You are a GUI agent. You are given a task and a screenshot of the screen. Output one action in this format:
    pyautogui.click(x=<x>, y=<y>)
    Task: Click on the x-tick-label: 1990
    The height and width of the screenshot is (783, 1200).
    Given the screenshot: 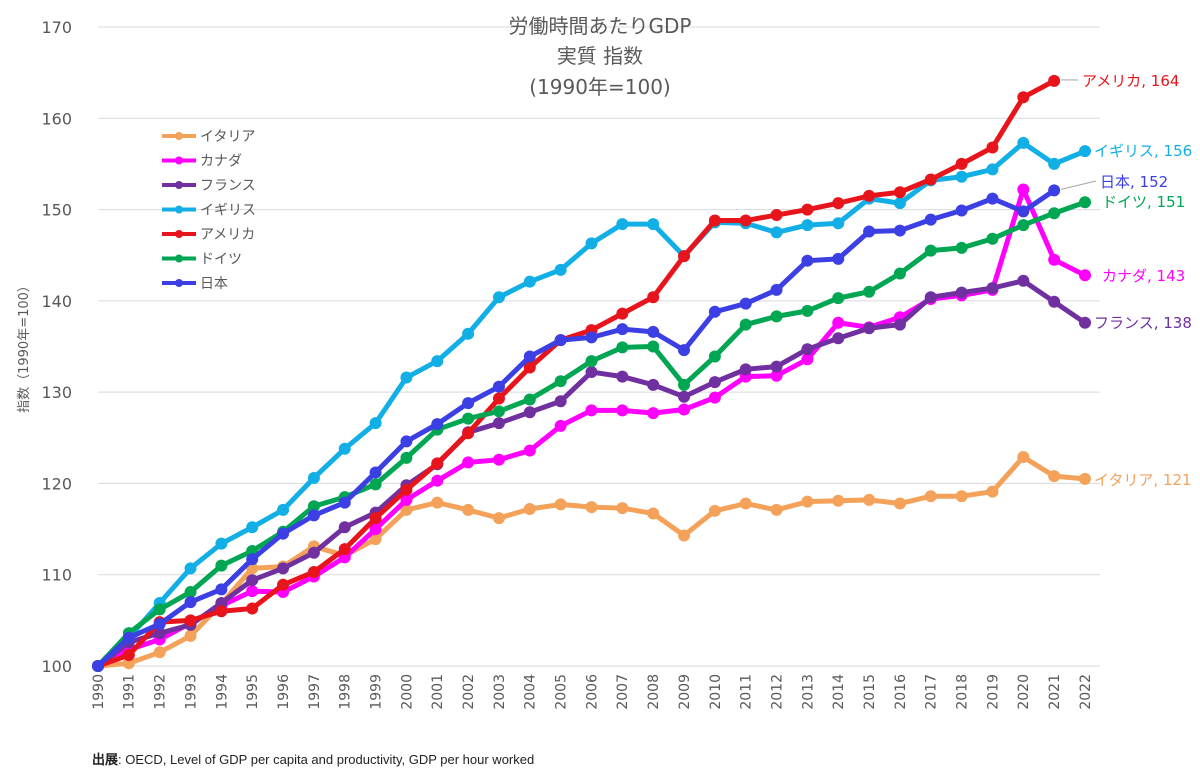 What is the action you would take?
    pyautogui.click(x=99, y=692)
    